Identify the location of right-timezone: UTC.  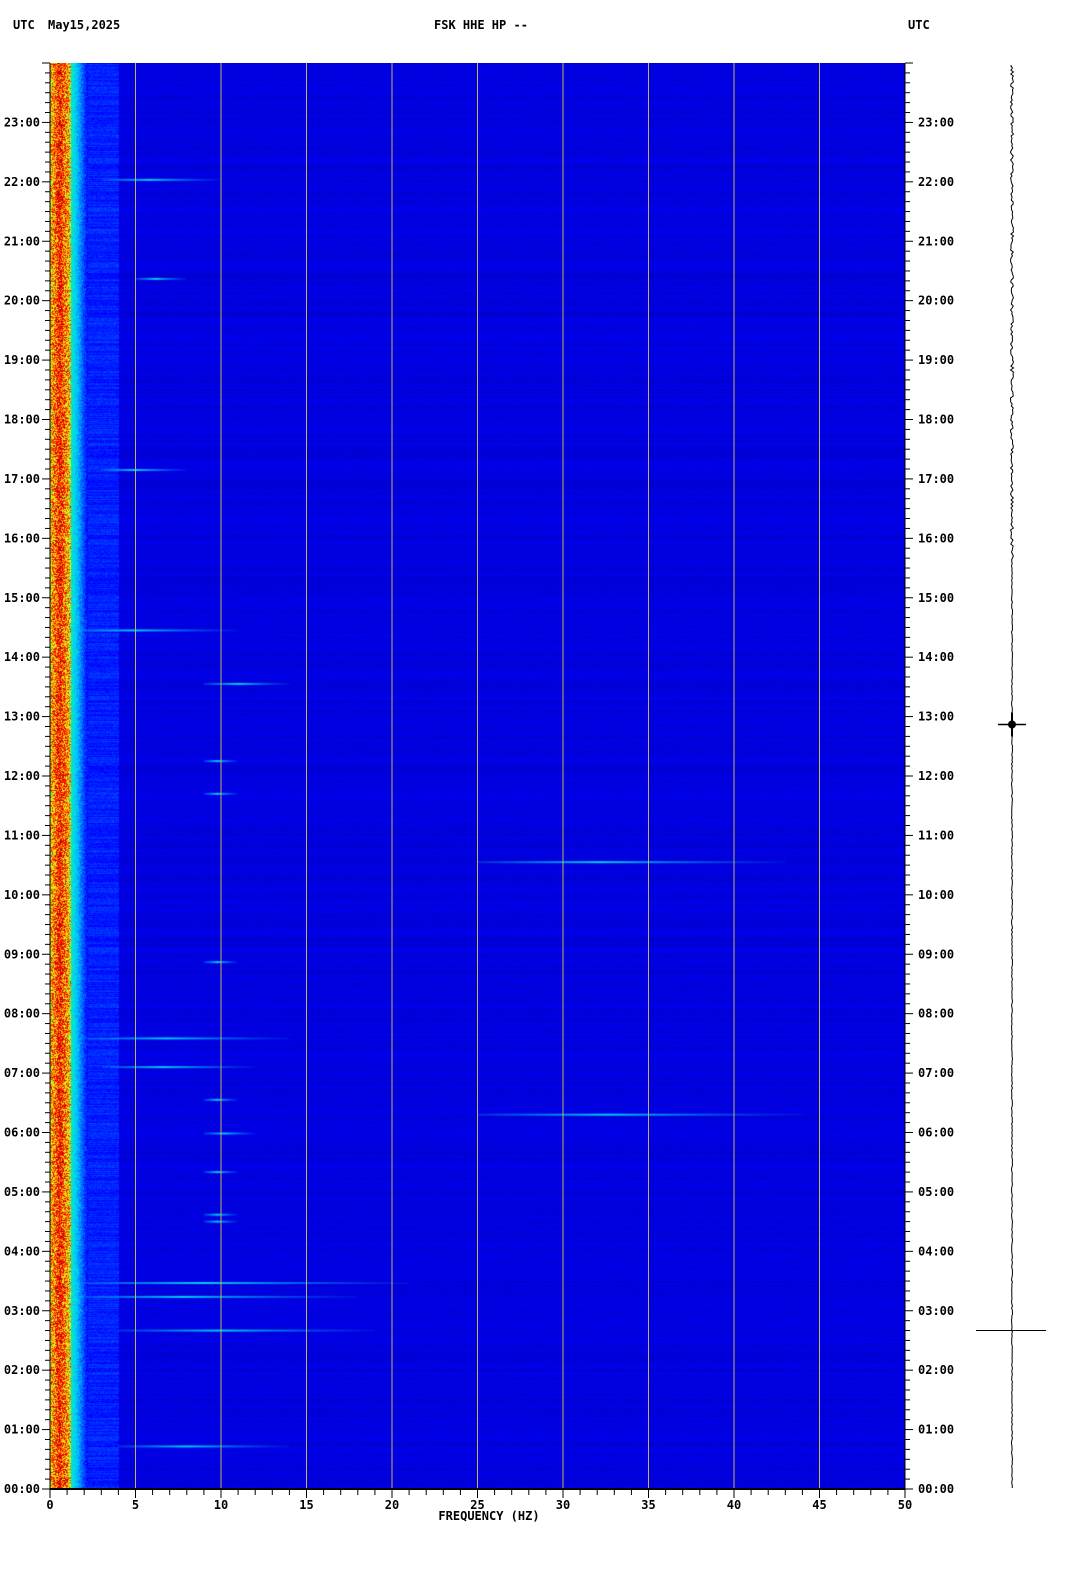
(919, 25).